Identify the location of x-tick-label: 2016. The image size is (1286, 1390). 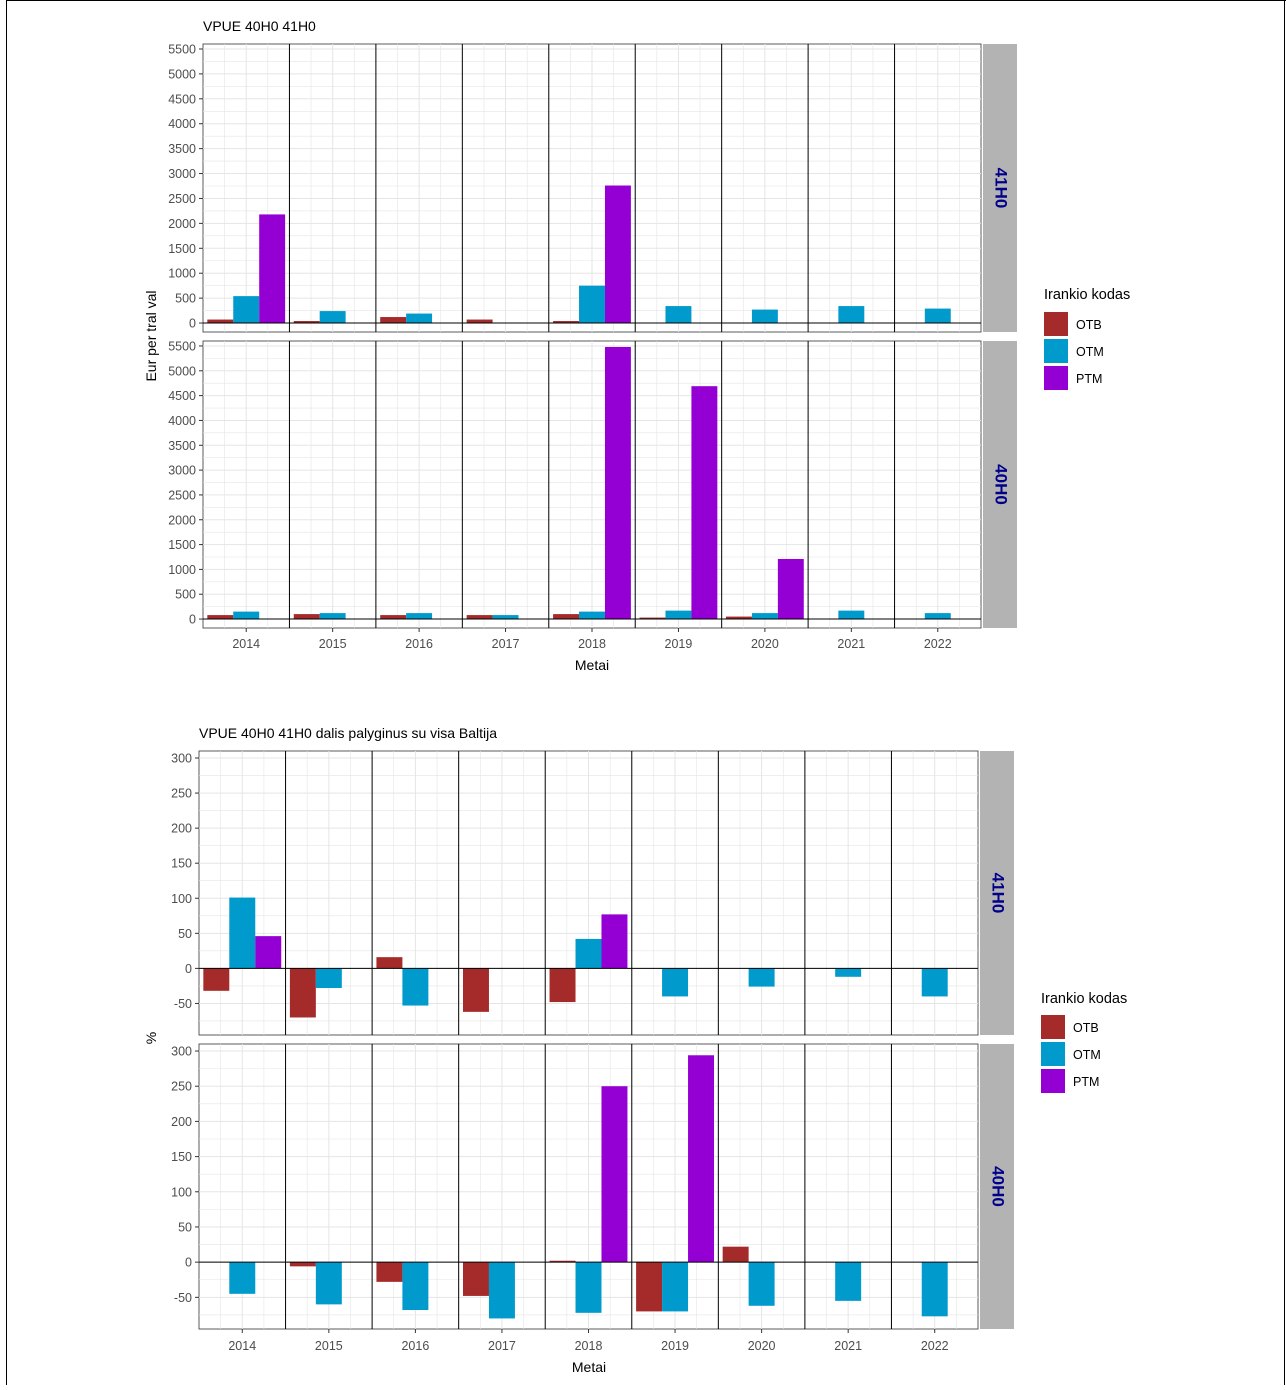
(419, 644).